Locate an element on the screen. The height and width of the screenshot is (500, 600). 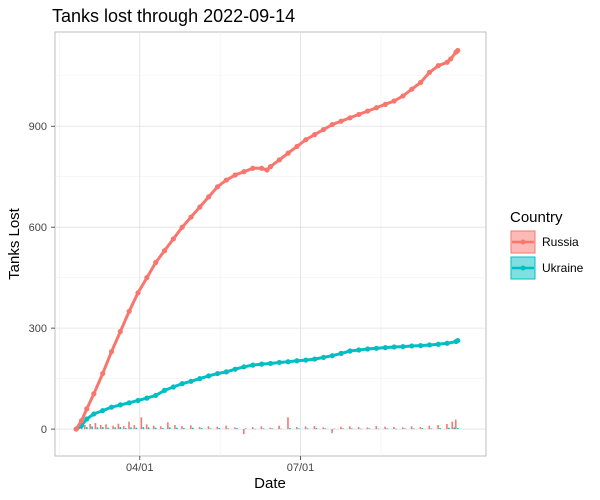
legend-item-ukraine: Ukraine is located at coordinates (547, 268).